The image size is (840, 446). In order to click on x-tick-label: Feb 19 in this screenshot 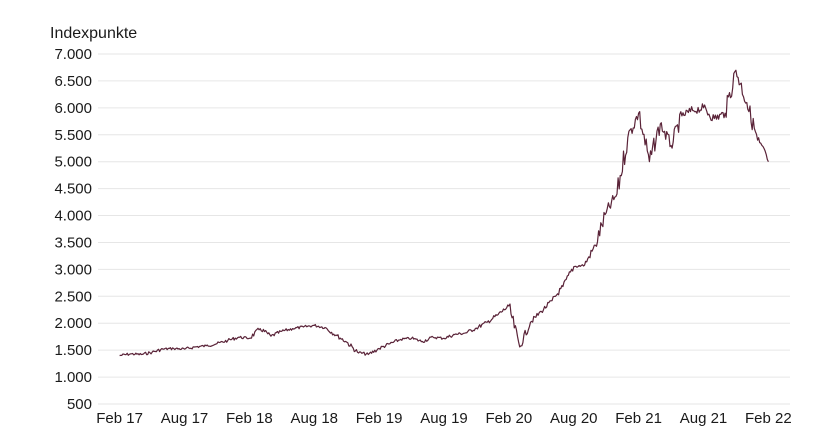, I will do `click(379, 418)`.